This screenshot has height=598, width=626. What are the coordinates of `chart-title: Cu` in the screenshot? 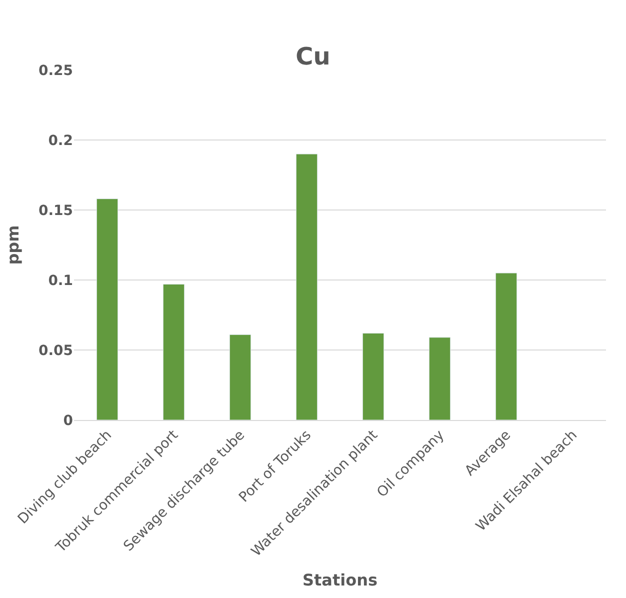 It's located at (313, 56).